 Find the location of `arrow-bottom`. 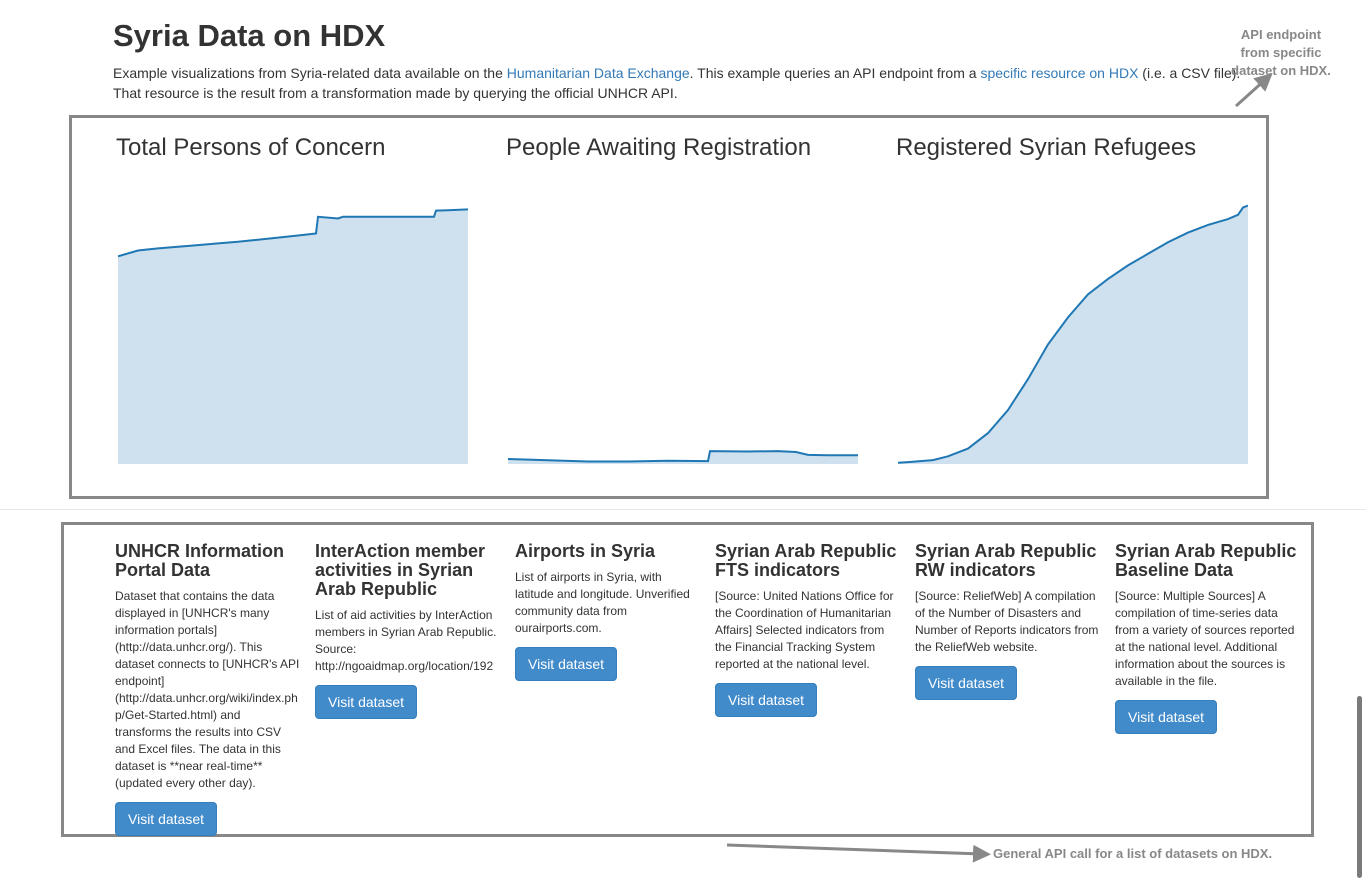

arrow-bottom is located at coordinates (858, 853).